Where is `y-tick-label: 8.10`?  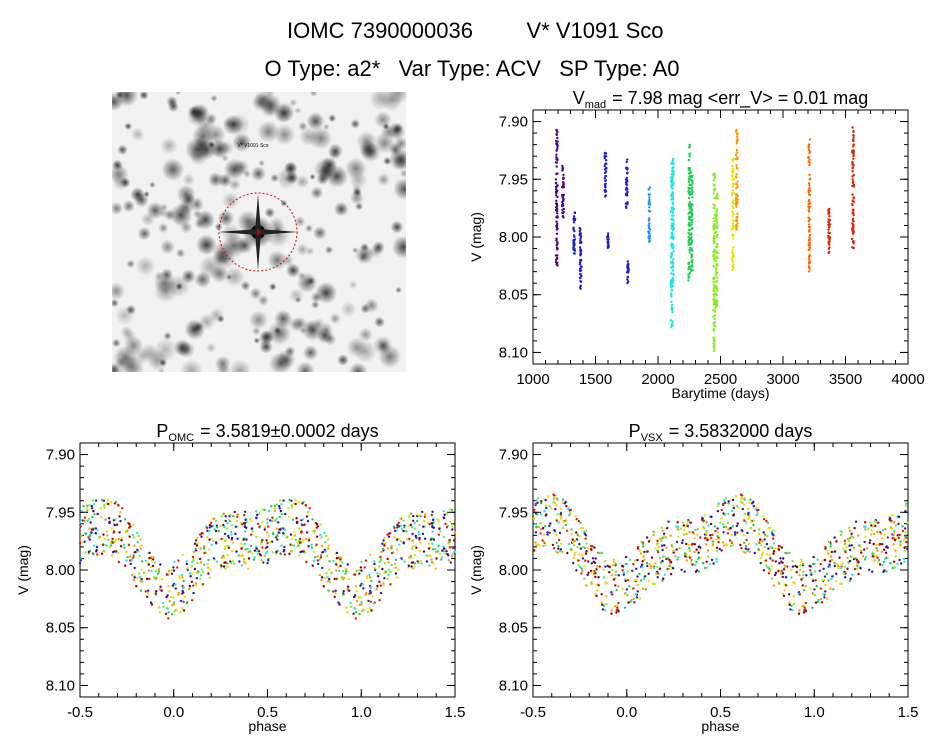 y-tick-label: 8.10 is located at coordinates (60, 685).